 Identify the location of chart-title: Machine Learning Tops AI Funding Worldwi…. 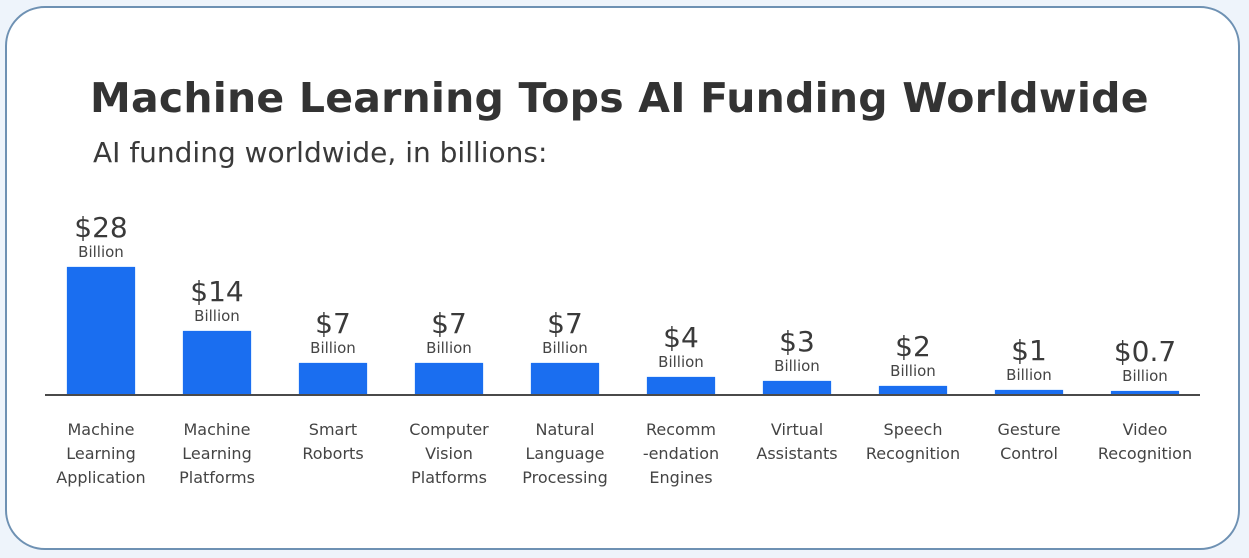
(619, 98).